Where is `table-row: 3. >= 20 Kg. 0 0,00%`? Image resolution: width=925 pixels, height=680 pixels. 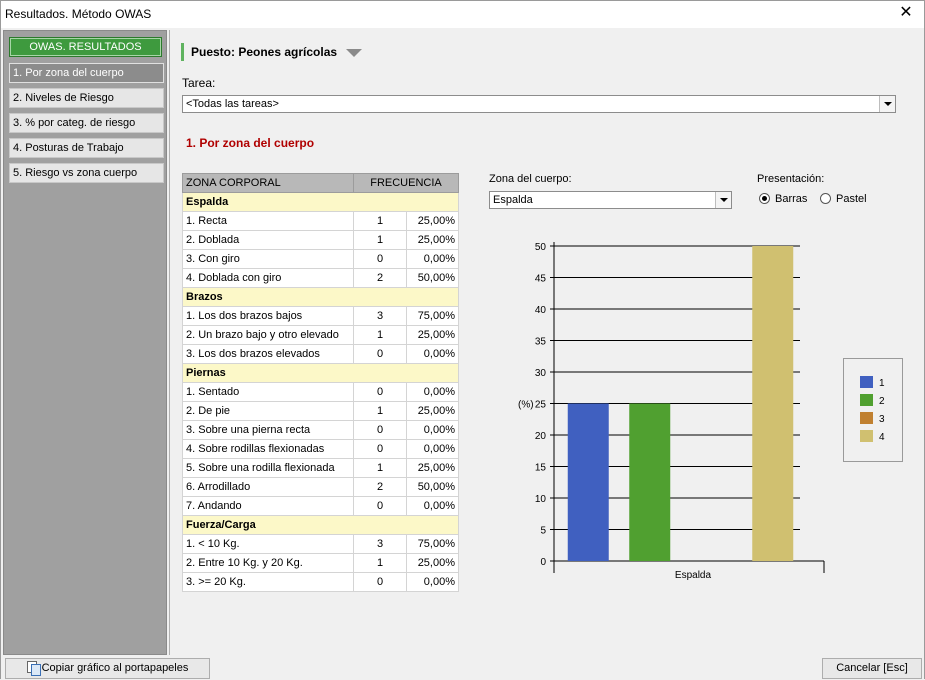 table-row: 3. >= 20 Kg. 0 0,00% is located at coordinates (320, 582).